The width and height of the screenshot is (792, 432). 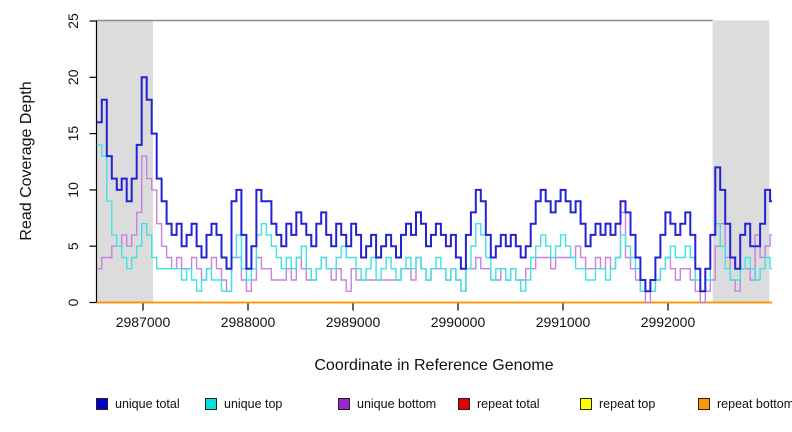 I want to click on repeat-top-swatch-icon, so click(x=586, y=404).